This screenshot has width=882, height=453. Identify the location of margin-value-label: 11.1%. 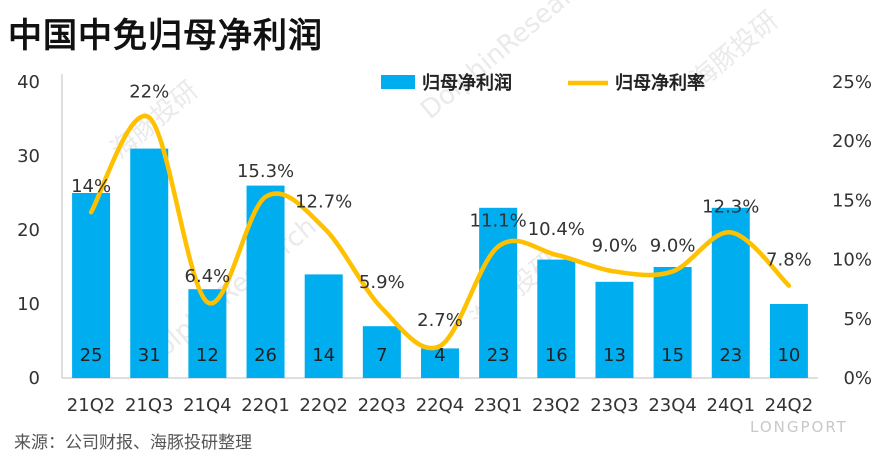
(498, 221).